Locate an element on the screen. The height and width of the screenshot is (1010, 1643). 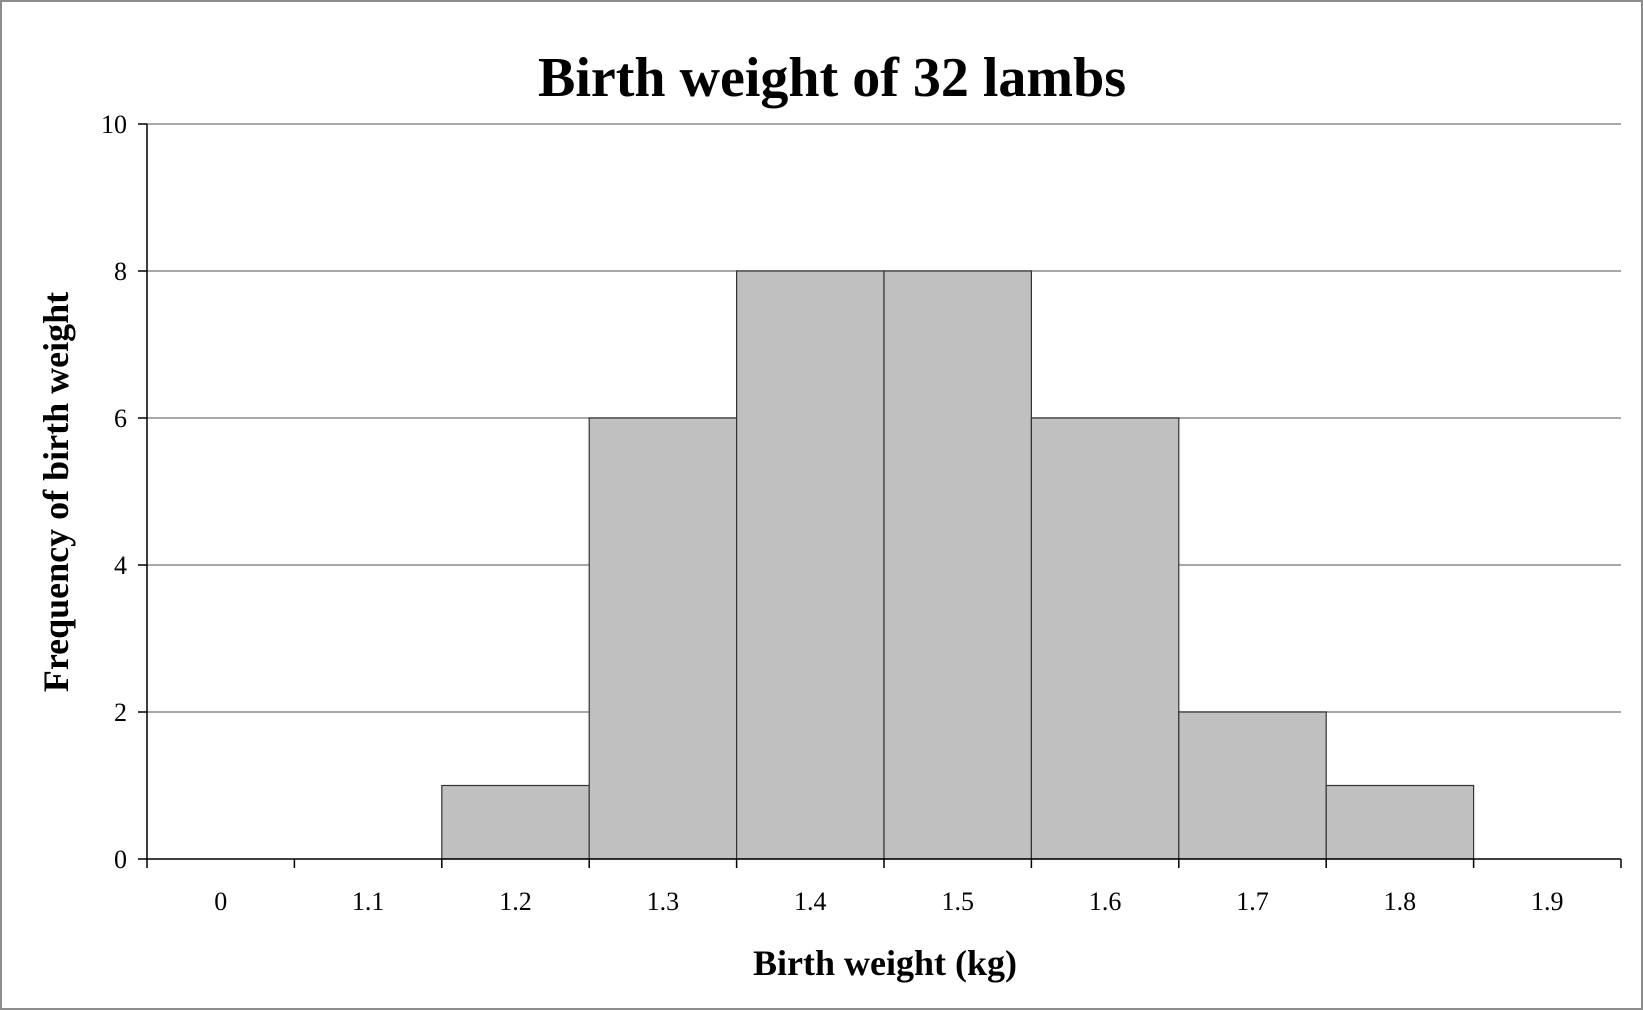
y-tick-label: 2 is located at coordinates (120, 712).